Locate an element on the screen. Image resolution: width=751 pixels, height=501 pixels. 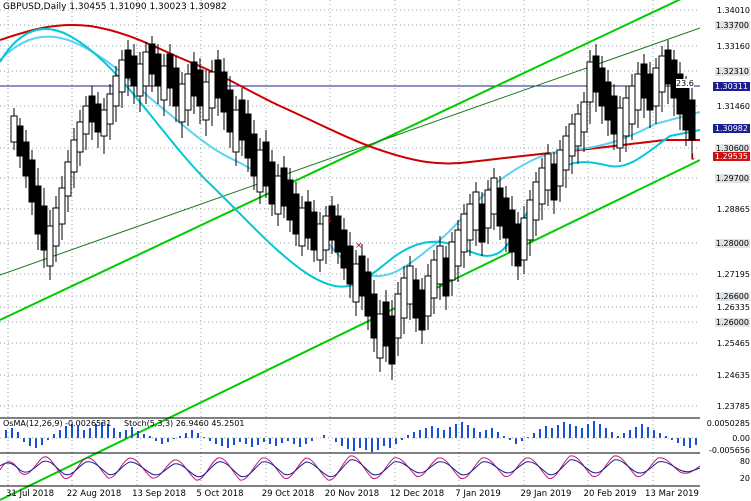
x-tick-label: 31 Jul 2018 is located at coordinates (30, 494).